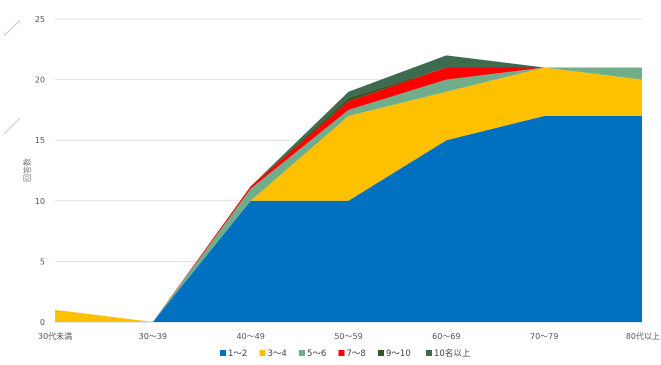 The image size is (661, 365). I want to click on legend-label: 3〜4, so click(277, 354).